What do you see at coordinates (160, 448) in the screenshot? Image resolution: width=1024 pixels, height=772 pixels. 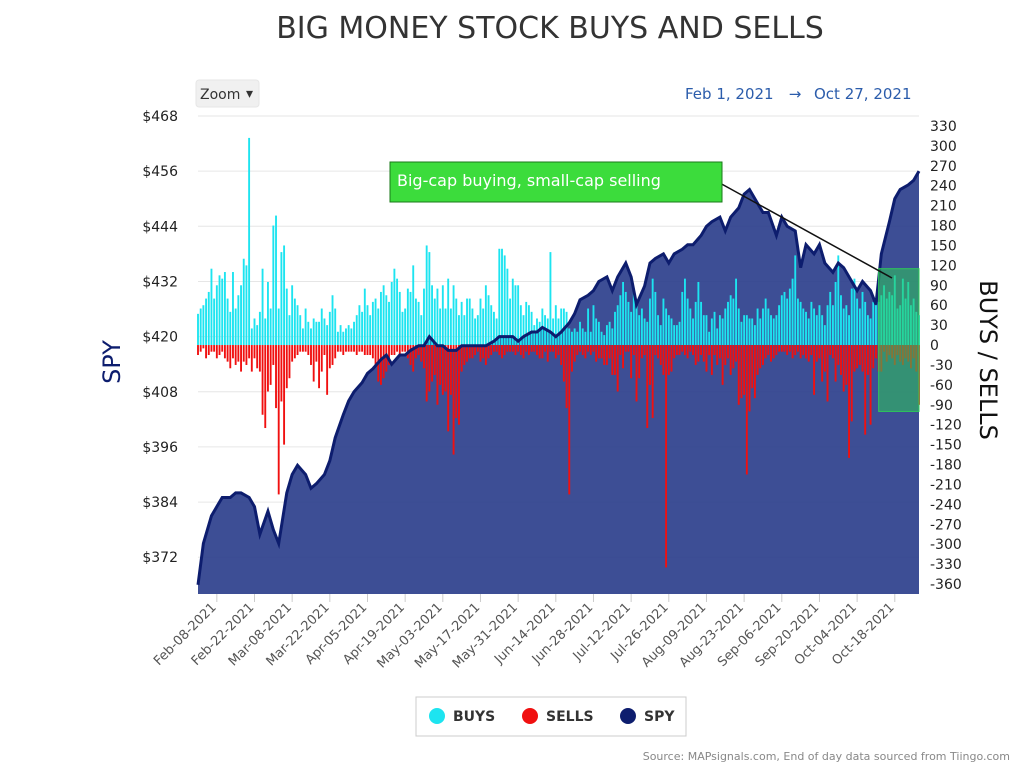 I see `left-tick-label: $396` at bounding box center [160, 448].